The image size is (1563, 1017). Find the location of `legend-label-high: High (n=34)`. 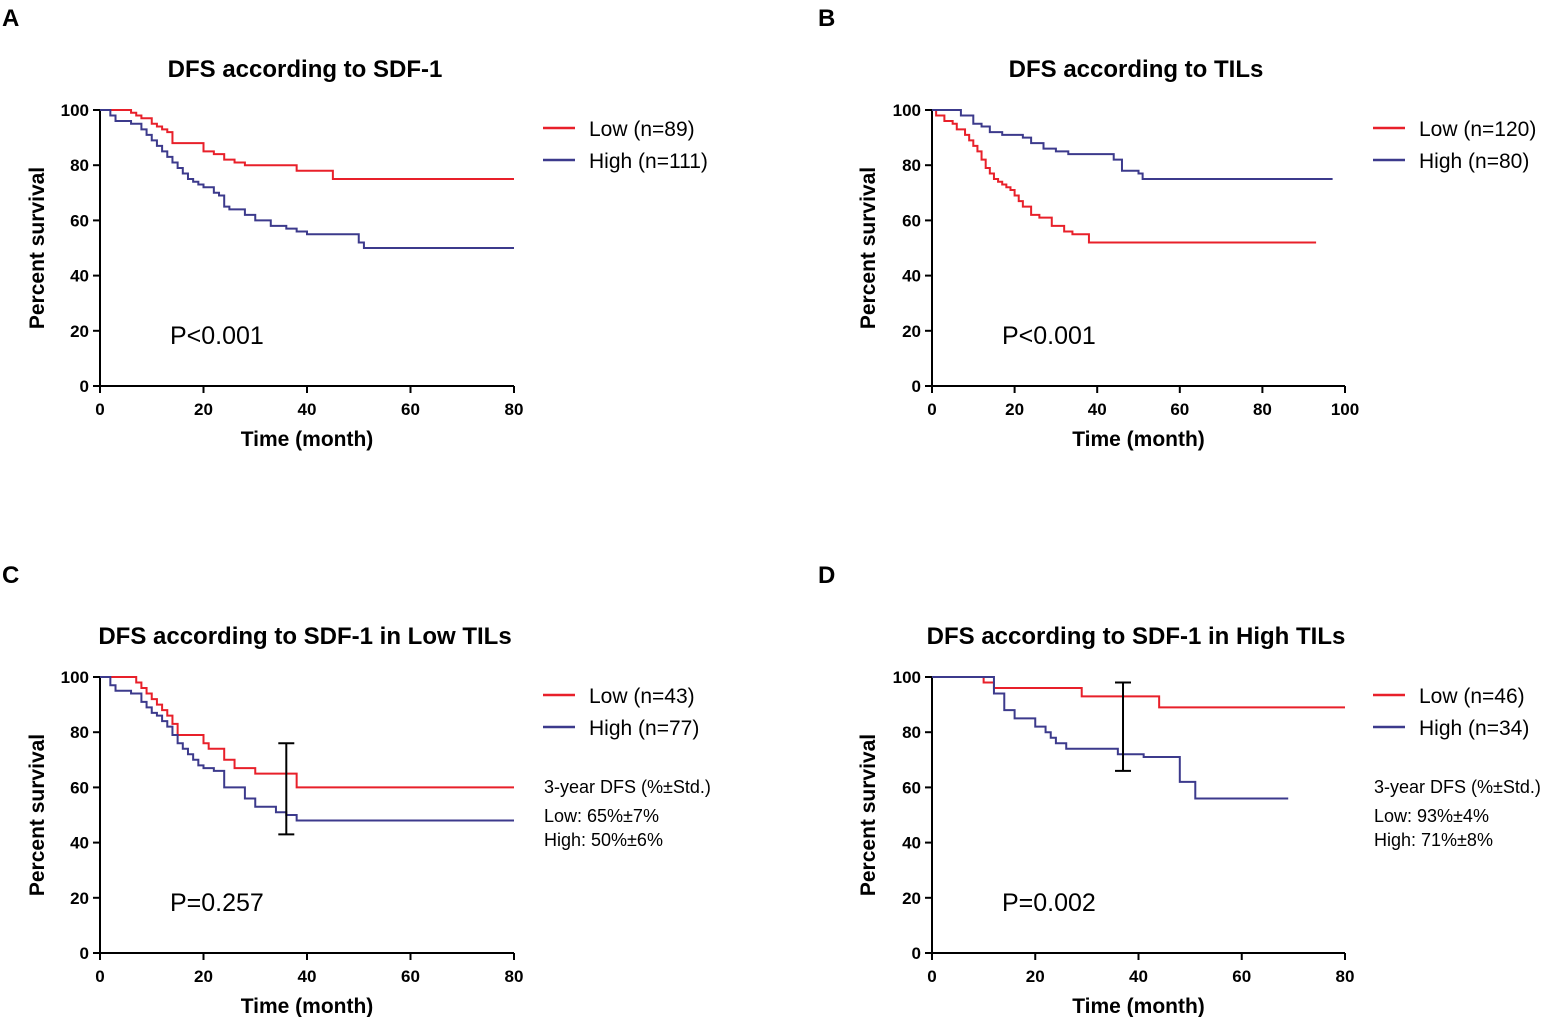

legend-label-high: High (n=34) is located at coordinates (1474, 728).